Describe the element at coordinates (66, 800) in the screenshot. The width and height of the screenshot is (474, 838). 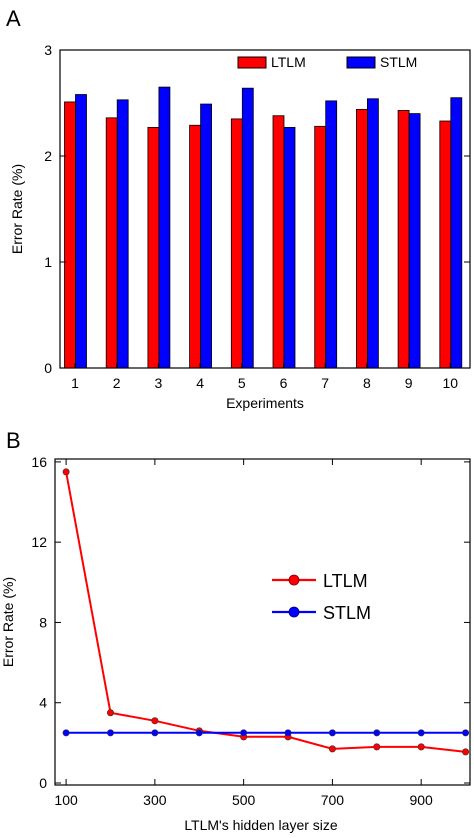
I see `x-tick-label-b-100: 100` at that location.